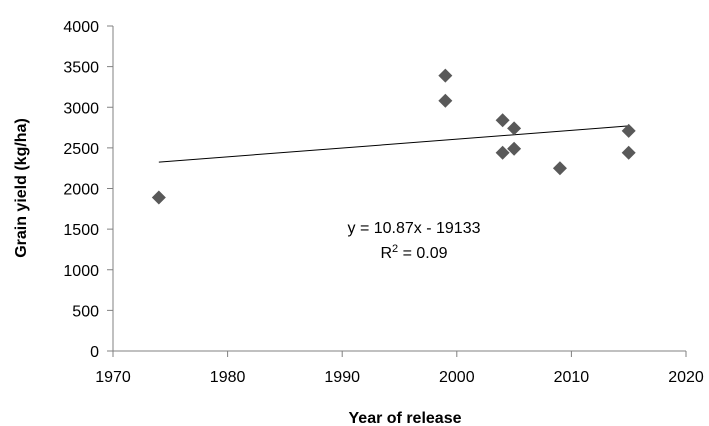  Describe the element at coordinates (399, 368) in the screenshot. I see `x-ticks: 1970 1980 1990 2000 2010 2020` at that location.